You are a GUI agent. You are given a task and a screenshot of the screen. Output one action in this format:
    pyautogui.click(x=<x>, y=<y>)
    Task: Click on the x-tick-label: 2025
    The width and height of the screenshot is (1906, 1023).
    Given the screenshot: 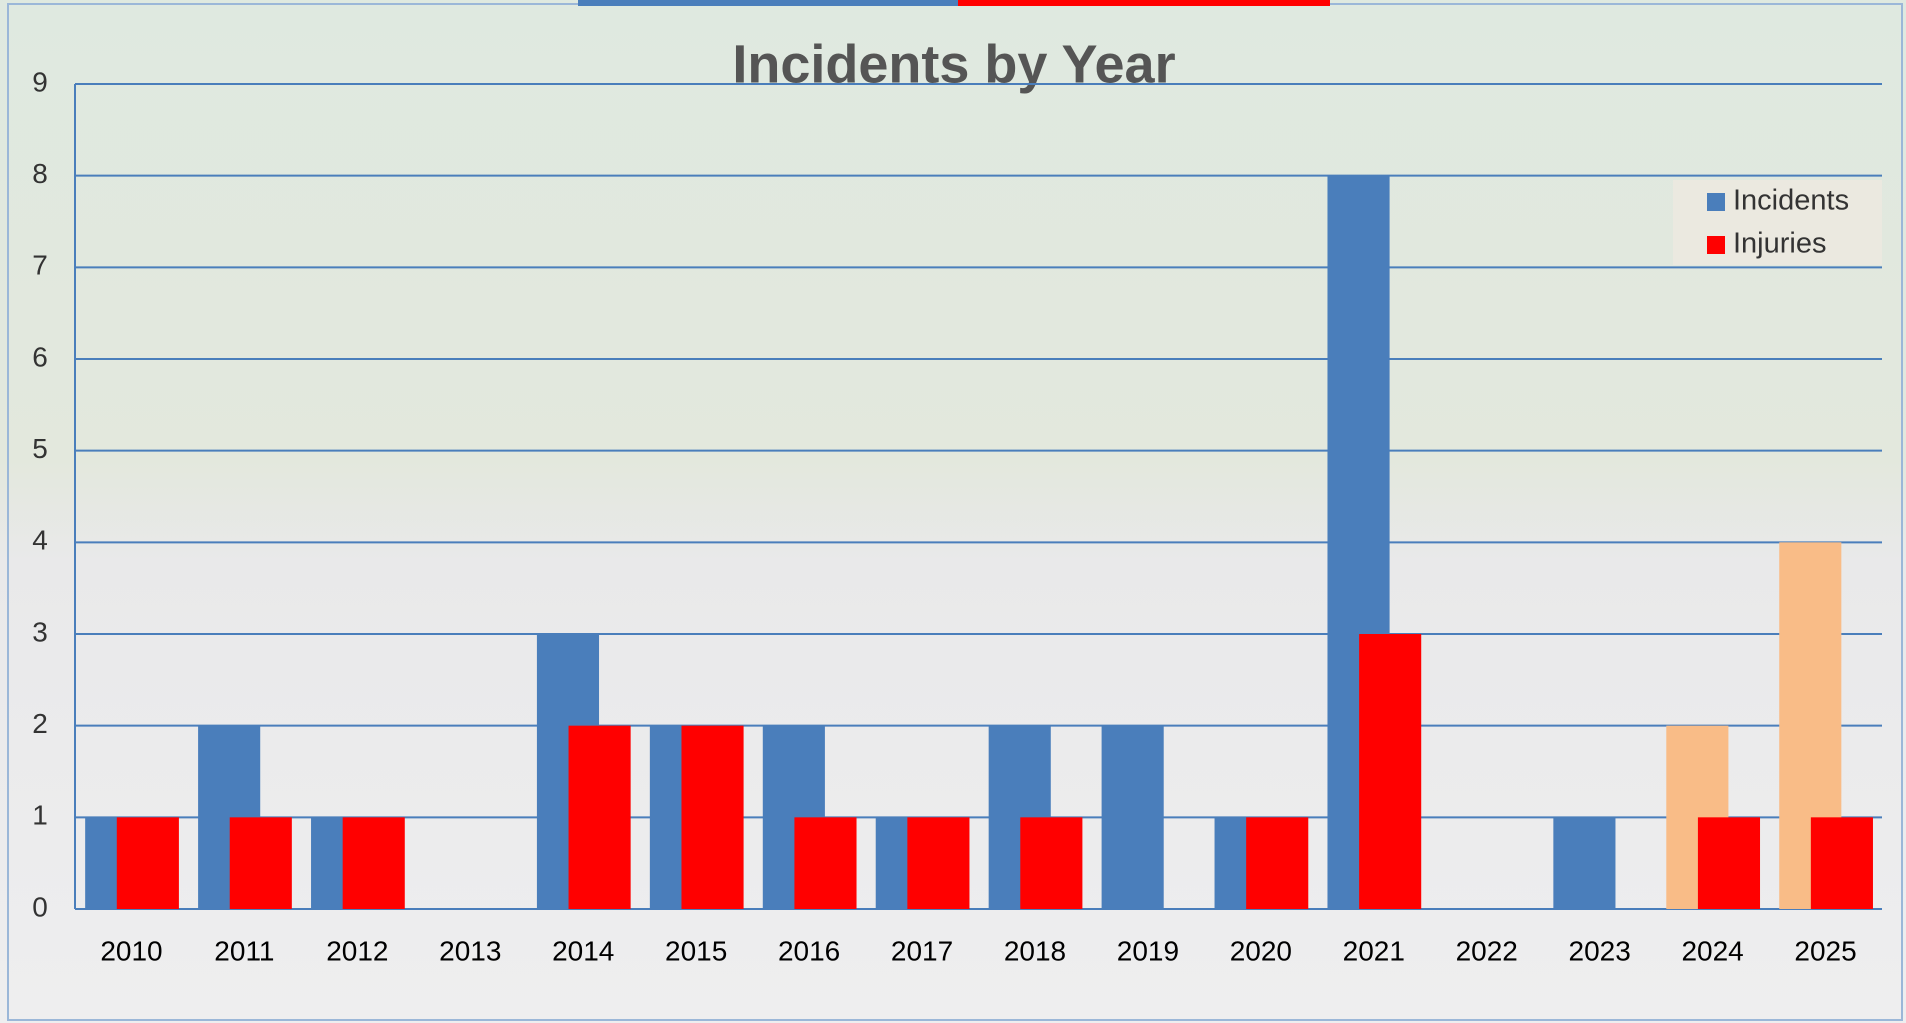 What is the action you would take?
    pyautogui.click(x=1825, y=950)
    